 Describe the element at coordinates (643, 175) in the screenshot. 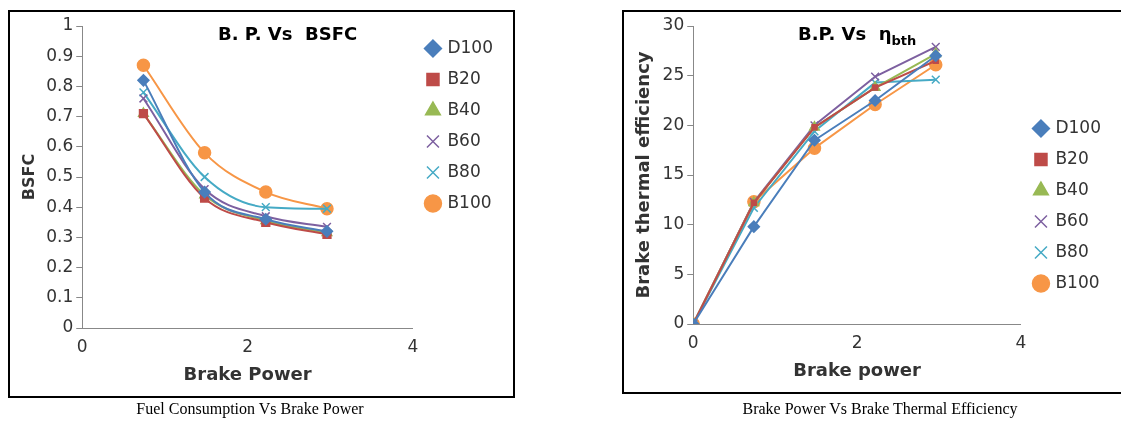

I see `y-axis-title: Brake thermal efficiency` at that location.